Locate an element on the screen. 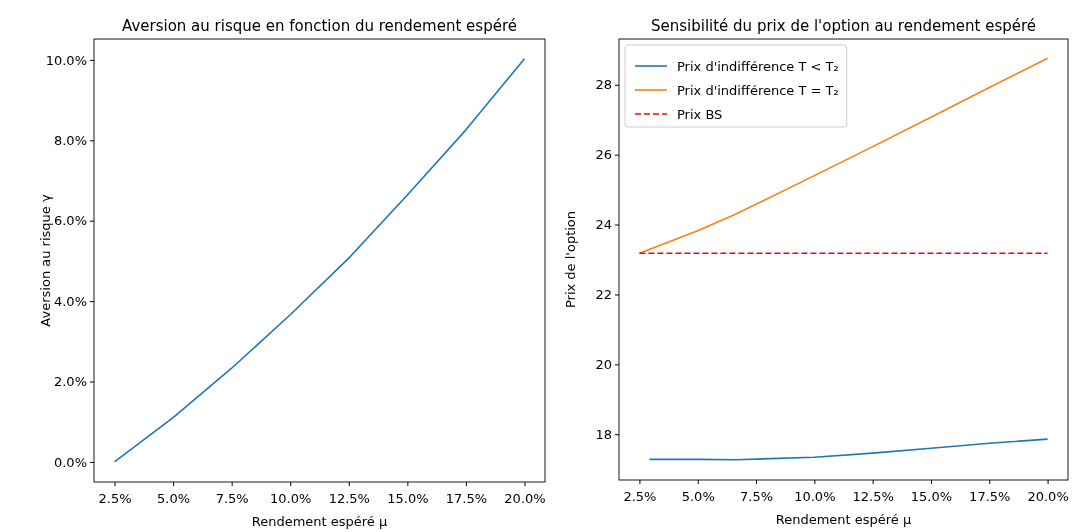 This screenshot has width=1085, height=532. legend-label: Prix d'indifférence T < T₂ is located at coordinates (758, 66).